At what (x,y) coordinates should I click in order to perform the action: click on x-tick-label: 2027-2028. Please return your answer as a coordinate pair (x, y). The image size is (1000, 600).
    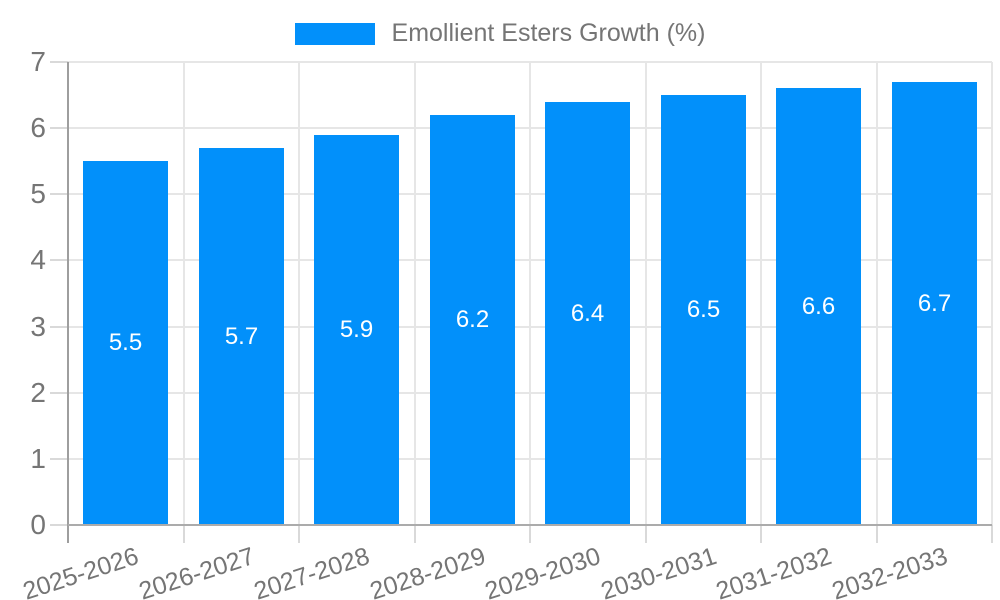
    Looking at the image, I should click on (312, 571).